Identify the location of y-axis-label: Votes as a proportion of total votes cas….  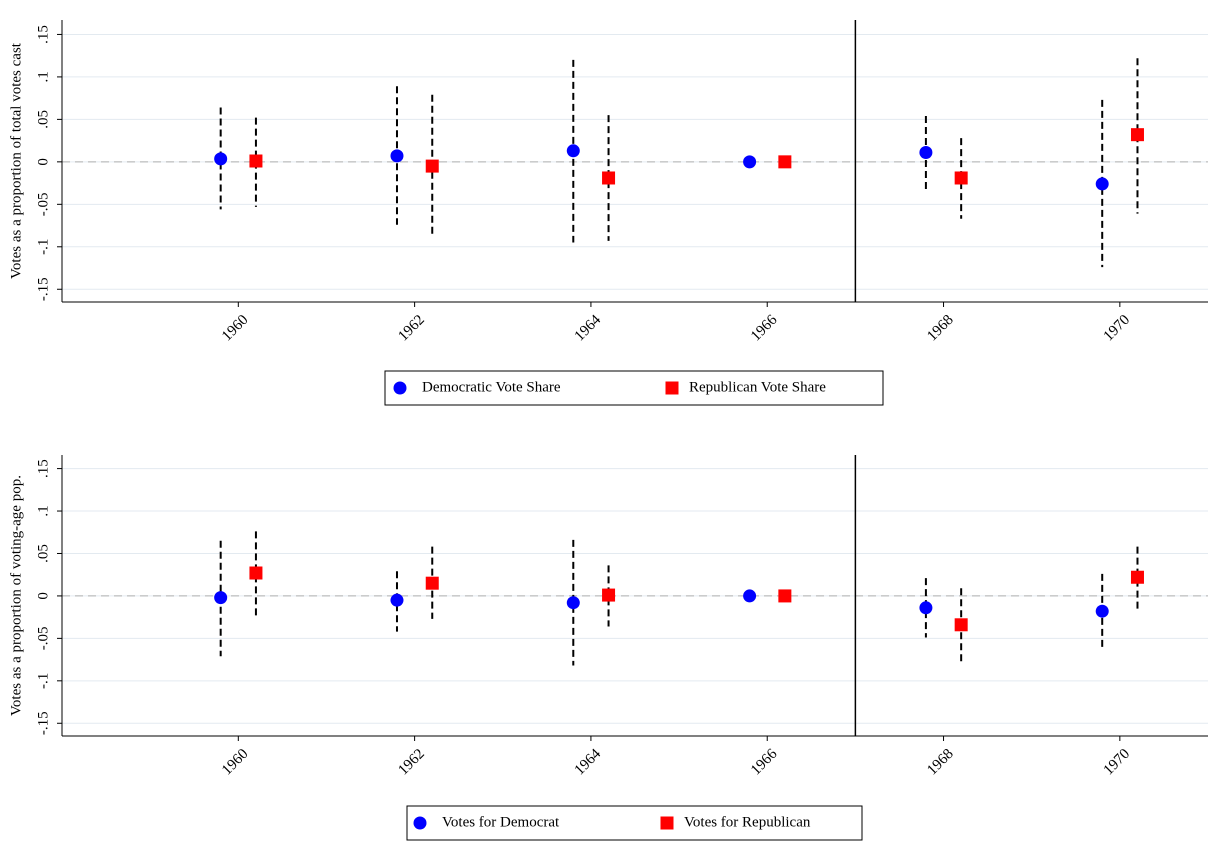
(16, 160).